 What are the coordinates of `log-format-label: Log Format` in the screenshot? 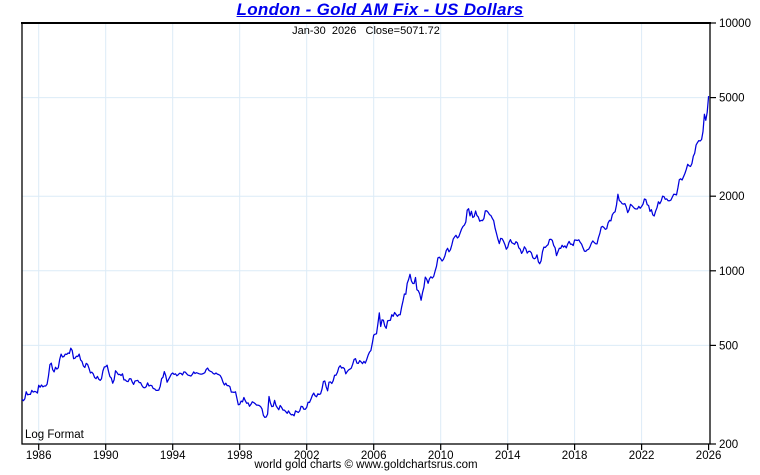 It's located at (54, 435).